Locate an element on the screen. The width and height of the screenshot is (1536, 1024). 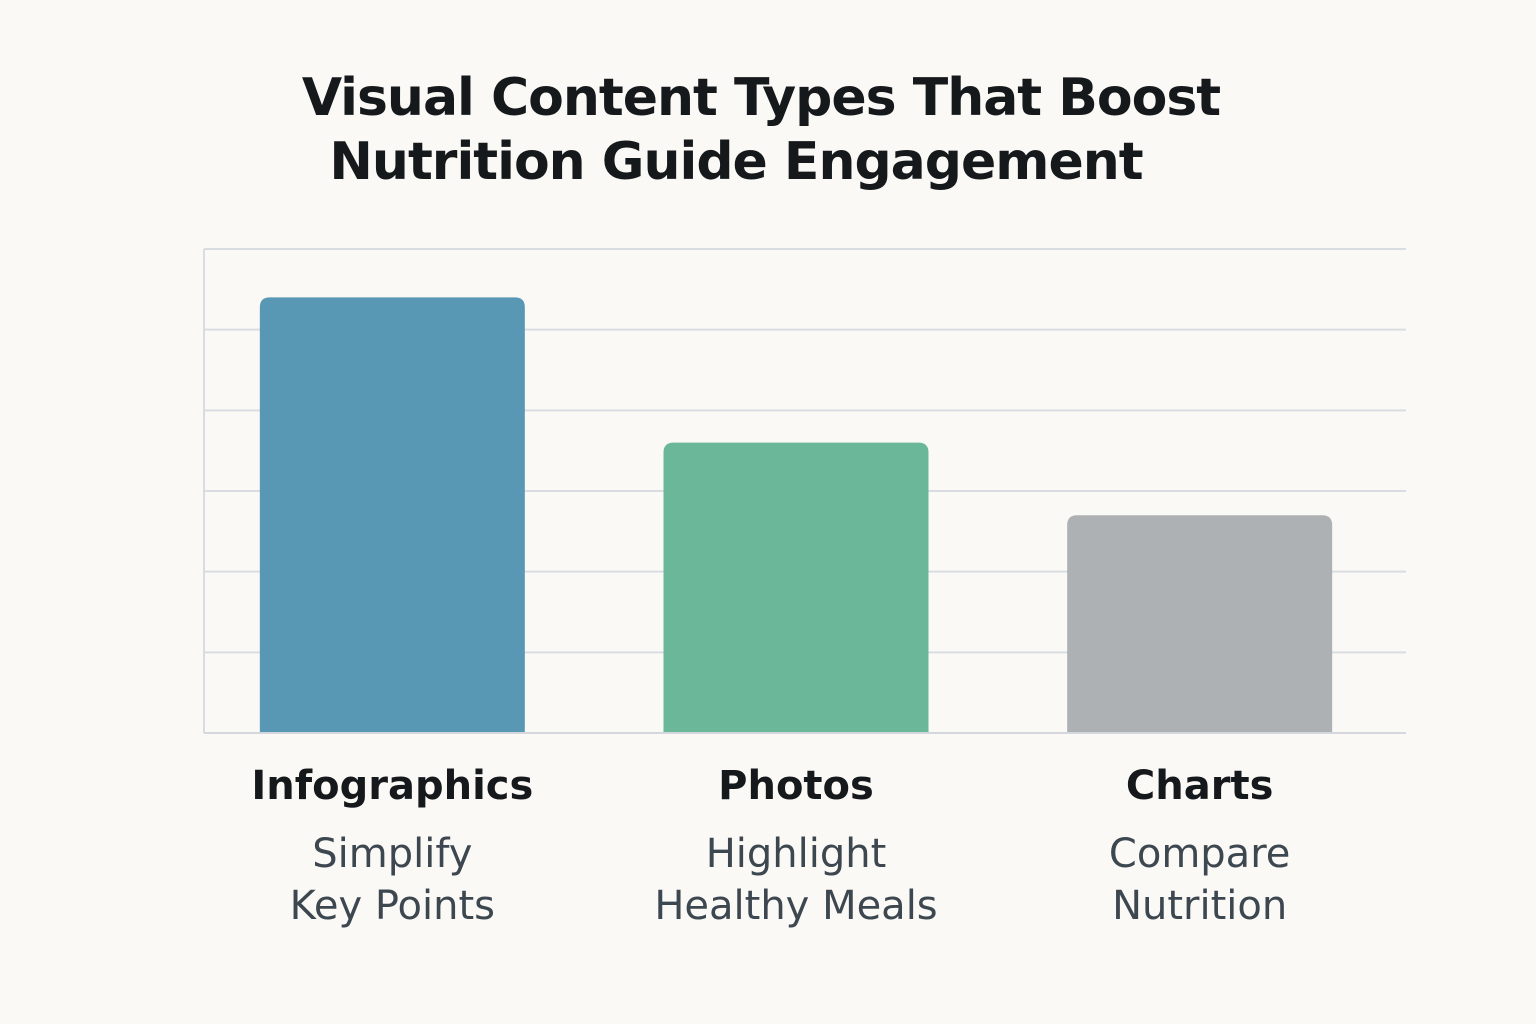
chart-title-line-2: Nutrition Guide Engagement is located at coordinates (736, 162).